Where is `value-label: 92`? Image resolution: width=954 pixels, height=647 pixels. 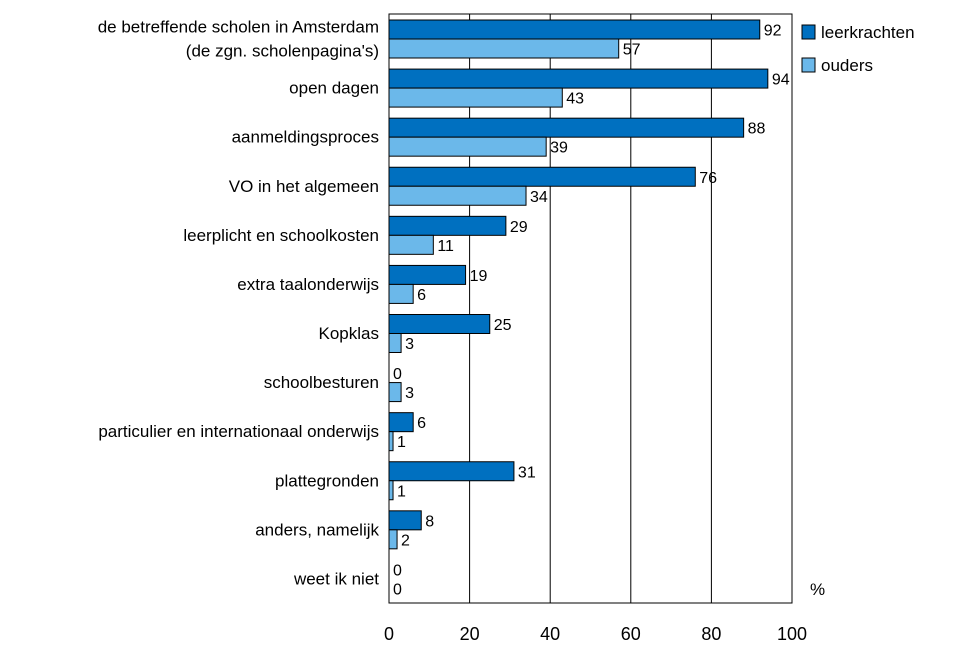 value-label: 92 is located at coordinates (773, 31).